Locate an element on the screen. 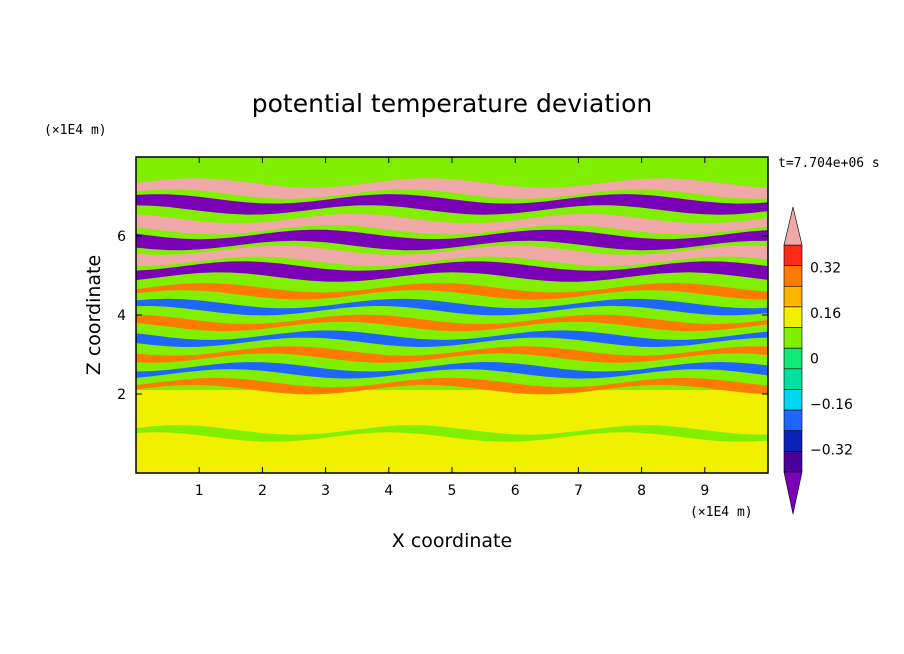 The width and height of the screenshot is (904, 654). x-axis-label: X coordinate is located at coordinates (452, 541).